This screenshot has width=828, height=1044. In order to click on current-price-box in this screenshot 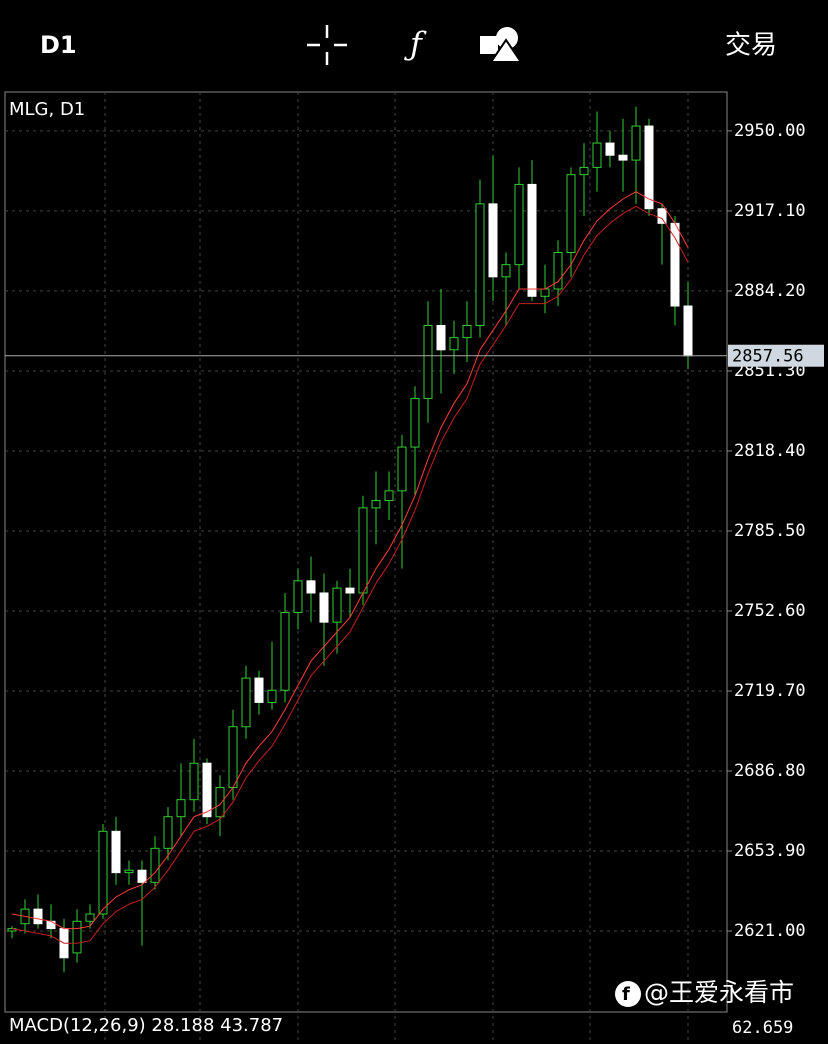, I will do `click(776, 355)`.